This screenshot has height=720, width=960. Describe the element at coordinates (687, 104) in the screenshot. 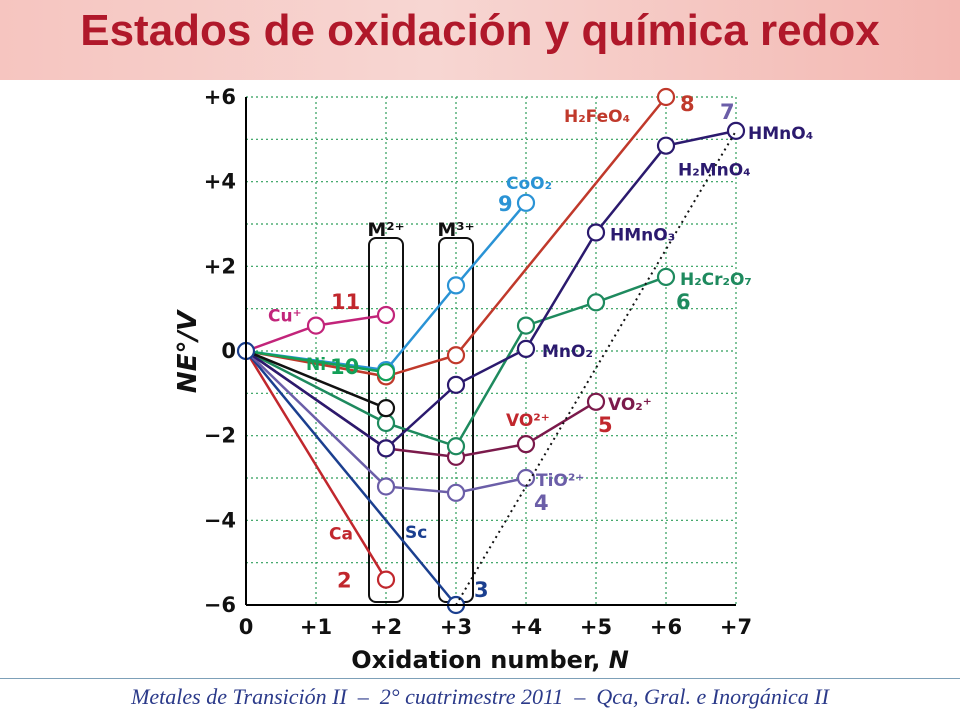

I see `series-number: 8` at that location.